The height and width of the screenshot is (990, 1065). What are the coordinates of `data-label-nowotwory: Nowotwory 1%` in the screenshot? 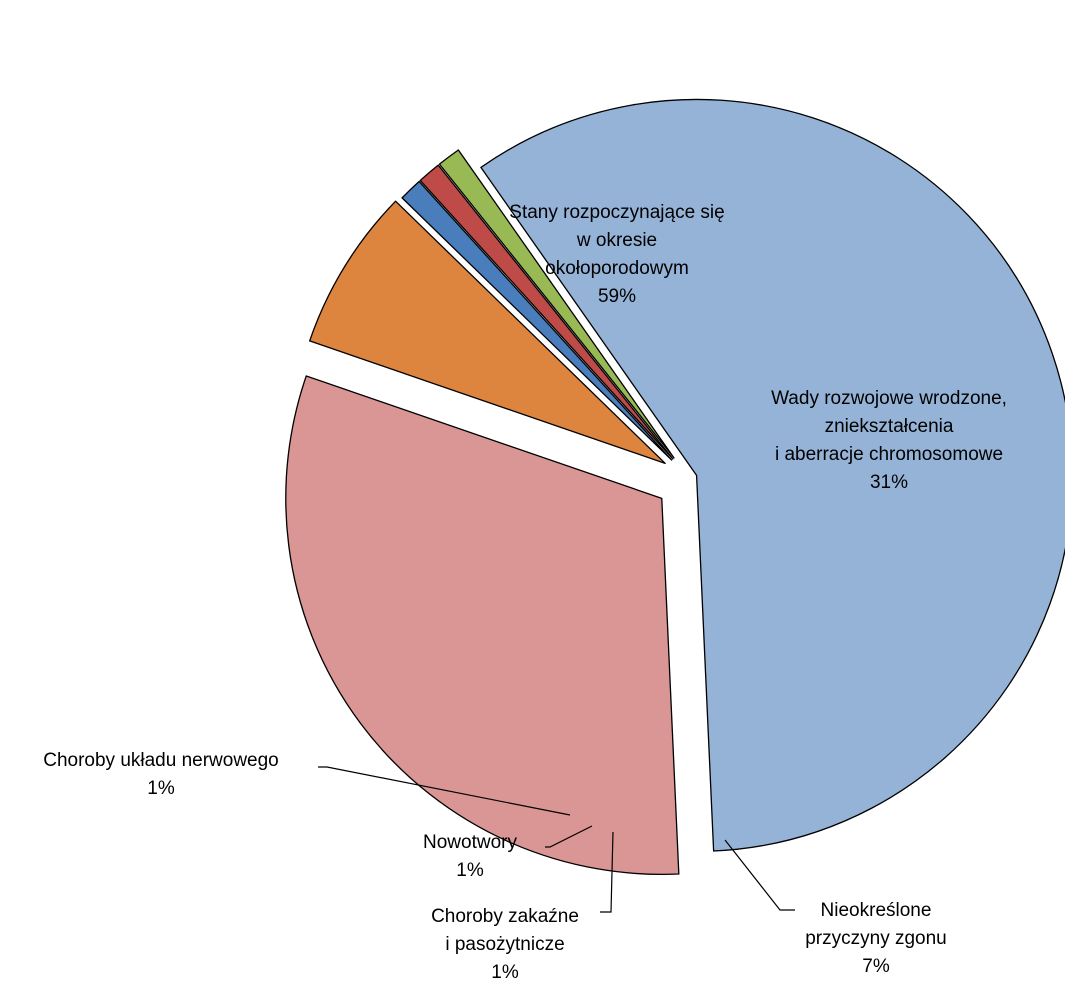 It's located at (470, 856).